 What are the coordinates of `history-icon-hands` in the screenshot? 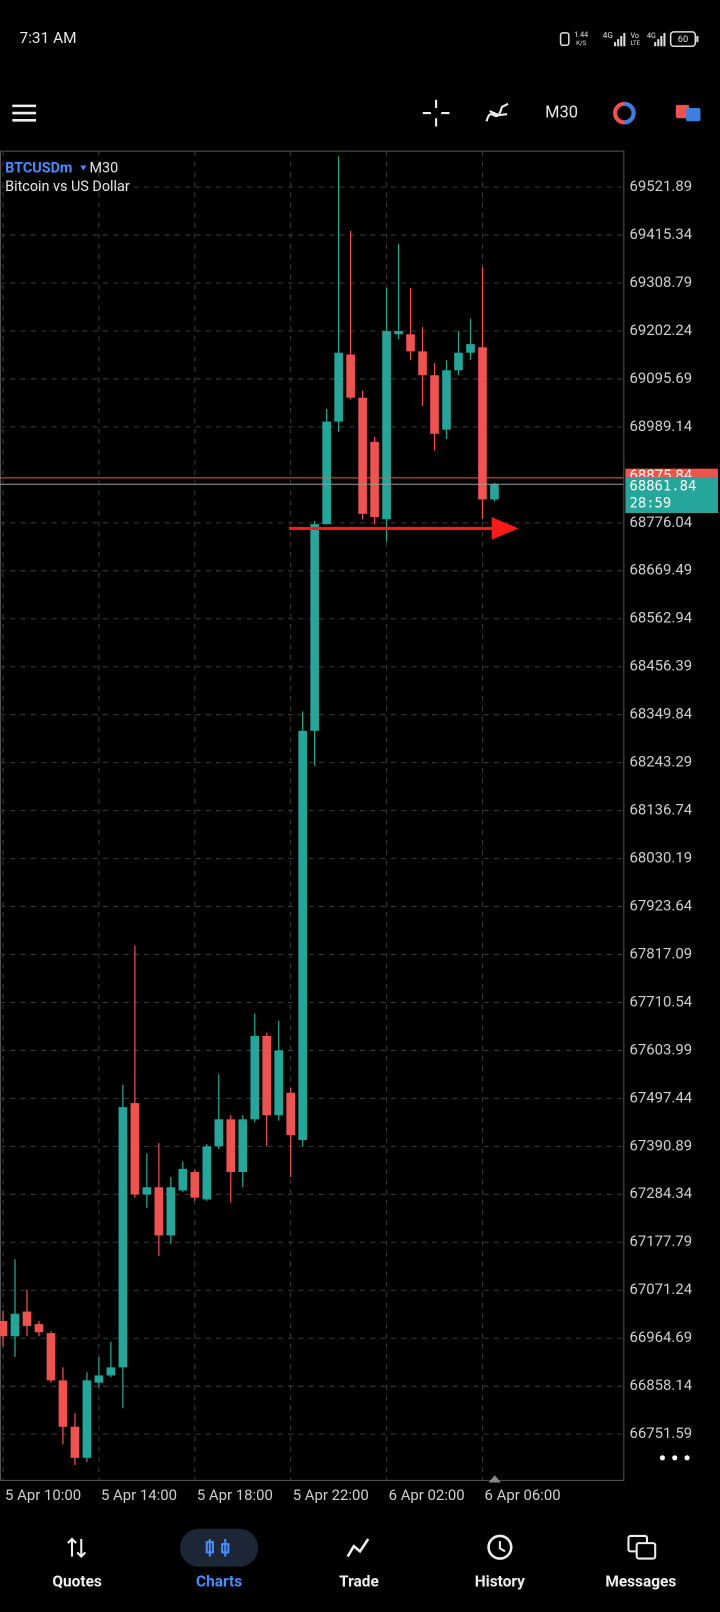 It's located at (502, 1547).